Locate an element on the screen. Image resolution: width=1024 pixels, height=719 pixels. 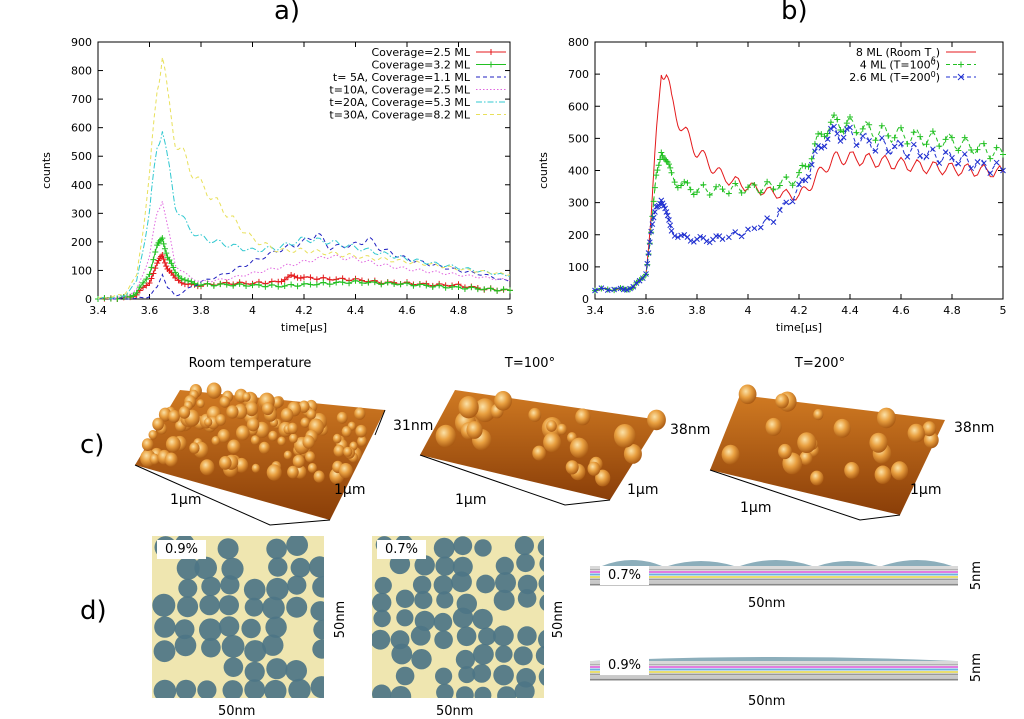
afm-height-100: 38nm is located at coordinates (690, 430).